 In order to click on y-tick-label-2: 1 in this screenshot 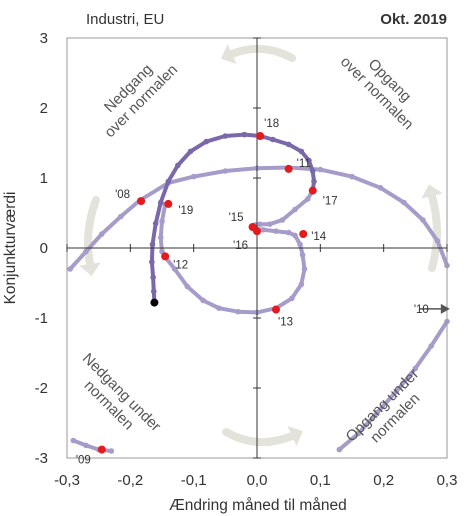, I will do `click(44, 178)`.